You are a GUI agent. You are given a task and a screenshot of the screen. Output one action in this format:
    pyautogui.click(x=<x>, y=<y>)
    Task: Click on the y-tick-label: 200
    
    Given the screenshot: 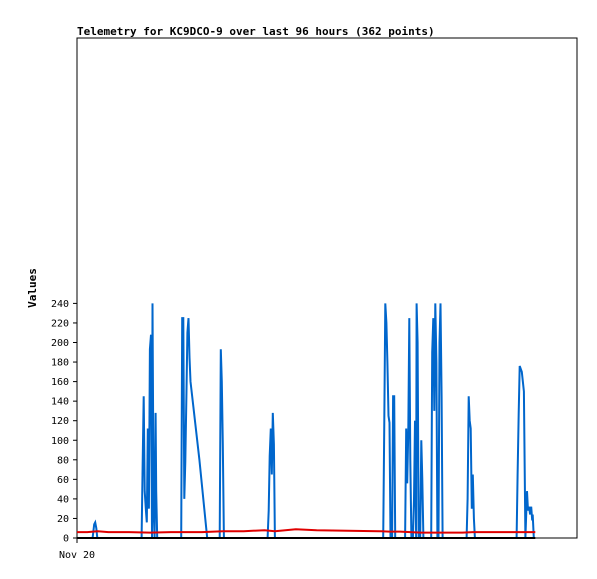 What is the action you would take?
    pyautogui.click(x=60, y=343)
    